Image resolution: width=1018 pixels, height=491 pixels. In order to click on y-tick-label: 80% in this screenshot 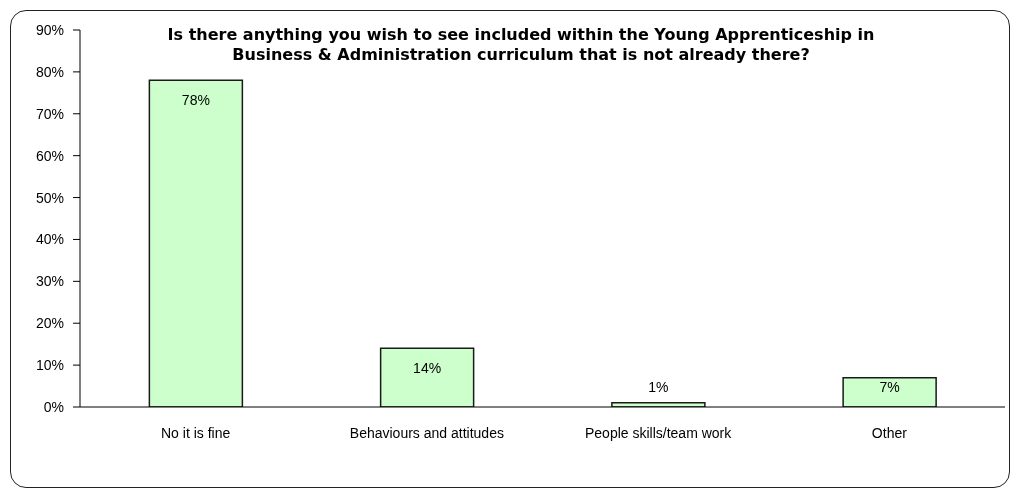, I will do `click(49, 71)`.